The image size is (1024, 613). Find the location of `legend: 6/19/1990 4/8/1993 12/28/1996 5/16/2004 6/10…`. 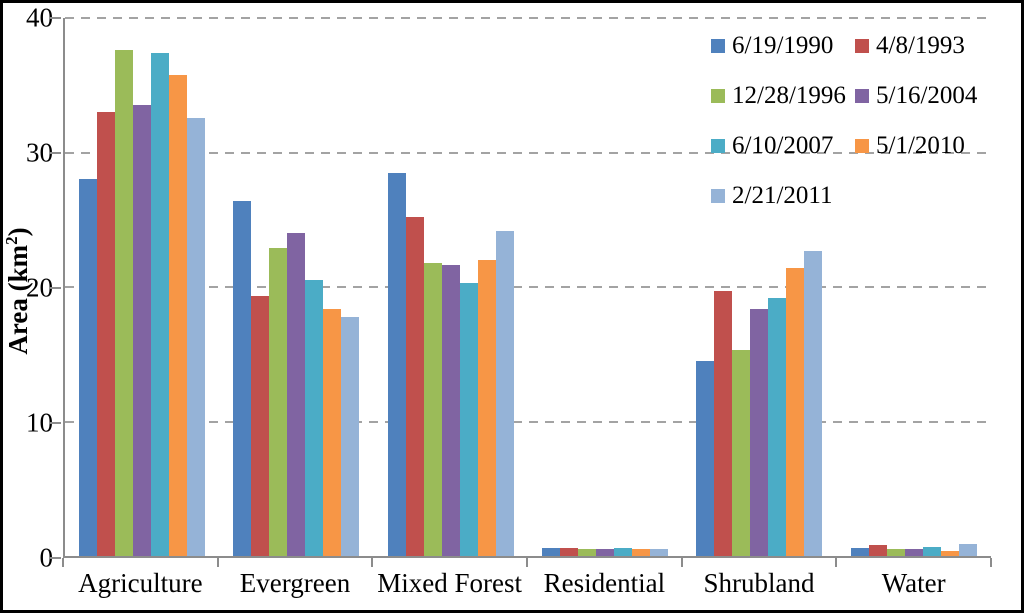

legend: 6/19/1990 4/8/1993 12/28/1996 5/16/2004 6/10… is located at coordinates (844, 121).